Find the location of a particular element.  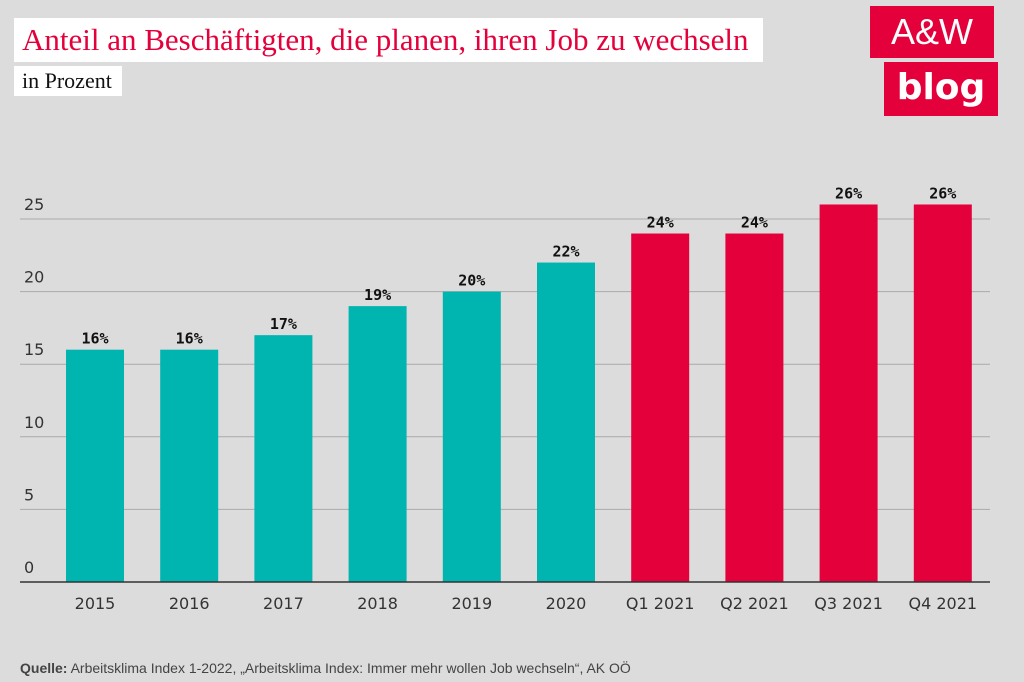

bar-2018 is located at coordinates (377, 444).